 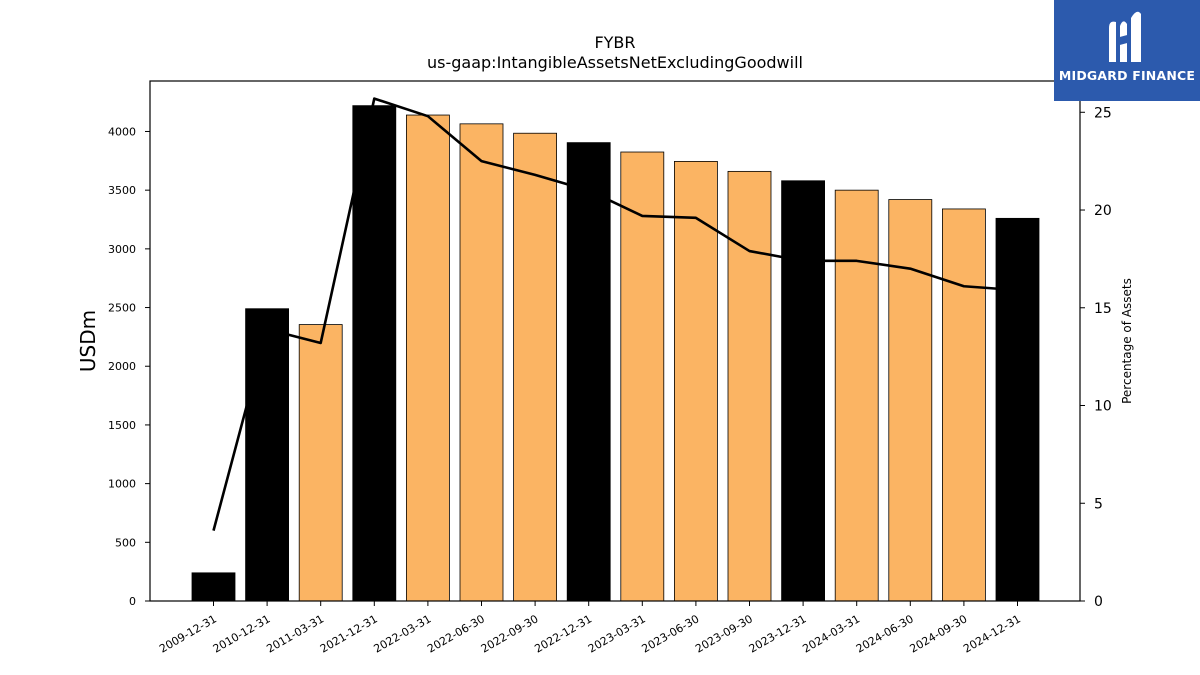 What do you see at coordinates (992, 633) in the screenshot?
I see `x-tick-label: 2024-12-31` at bounding box center [992, 633].